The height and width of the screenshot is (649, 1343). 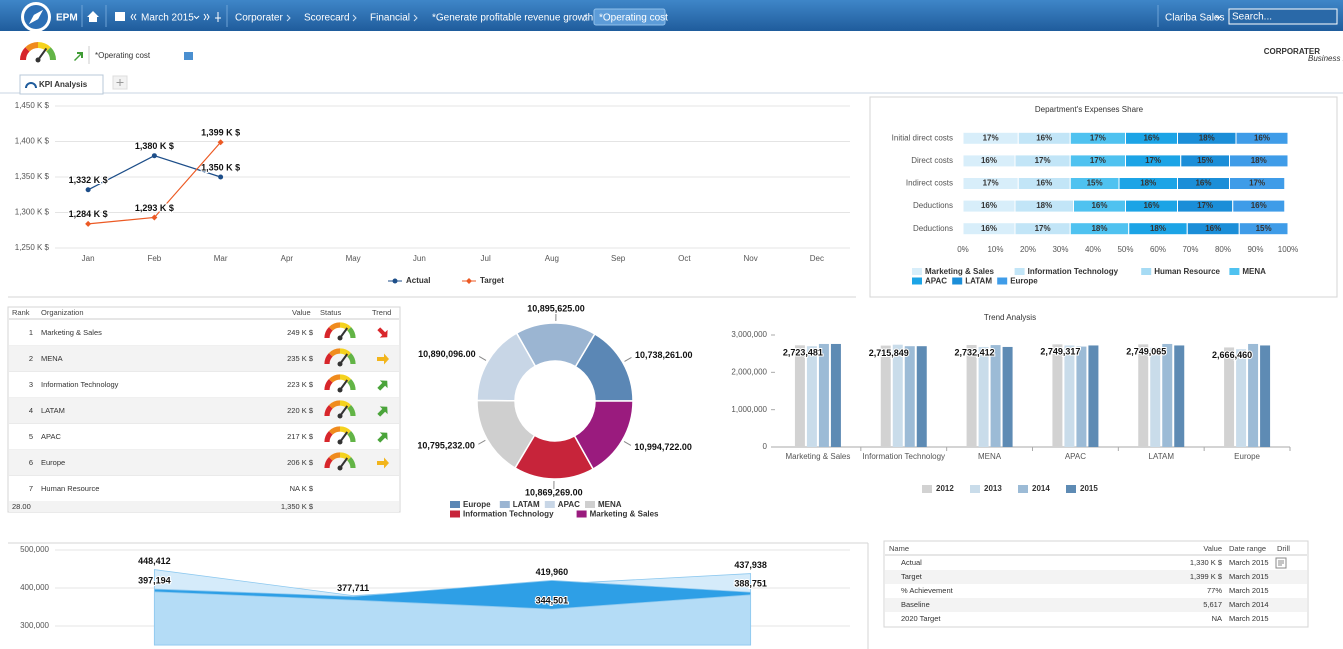 What do you see at coordinates (419, 258) in the screenshot?
I see `x-tick-label: Jun` at bounding box center [419, 258].